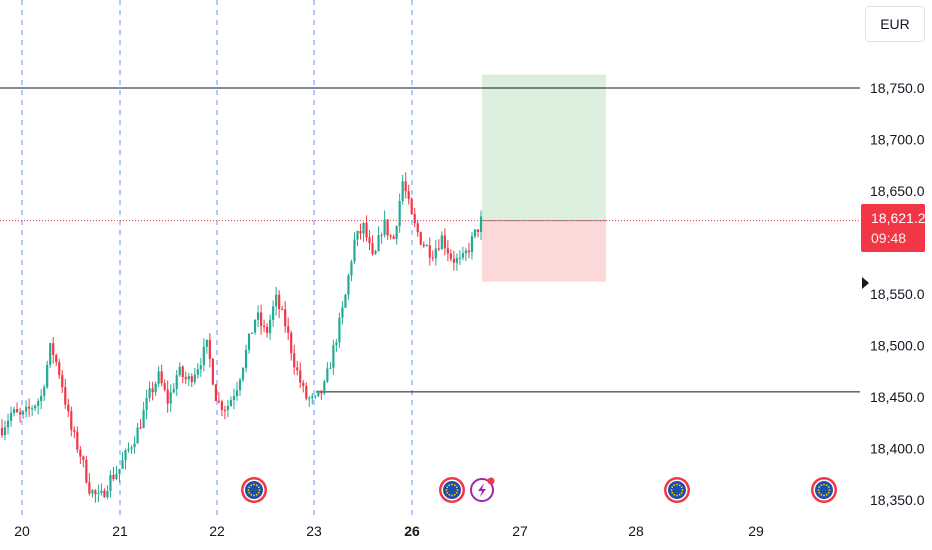 The height and width of the screenshot is (550, 932). I want to click on loss-zone, so click(544, 251).